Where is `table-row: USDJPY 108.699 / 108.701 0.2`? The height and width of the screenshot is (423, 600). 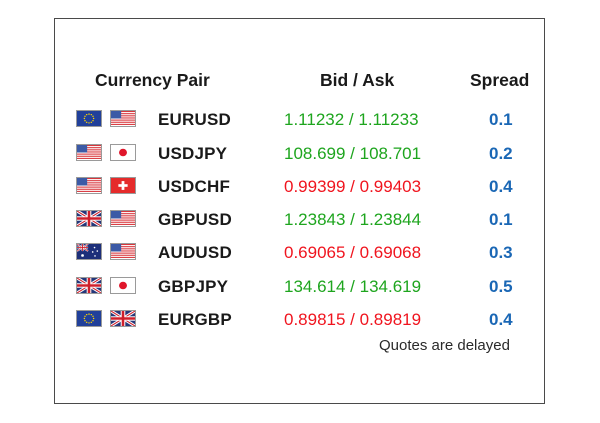 table-row: USDJPY 108.699 / 108.701 0.2 is located at coordinates (300, 154).